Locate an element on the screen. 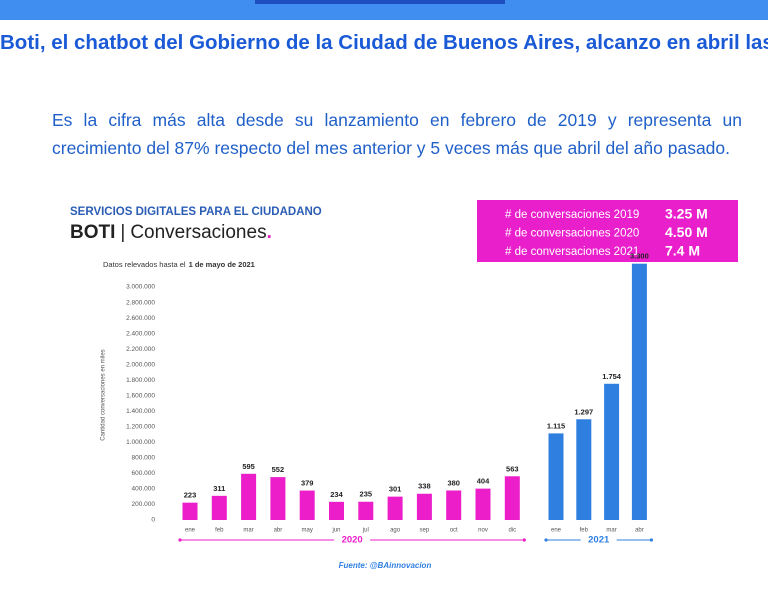 The height and width of the screenshot is (590, 768). summary-value: 3.25 M is located at coordinates (686, 214).